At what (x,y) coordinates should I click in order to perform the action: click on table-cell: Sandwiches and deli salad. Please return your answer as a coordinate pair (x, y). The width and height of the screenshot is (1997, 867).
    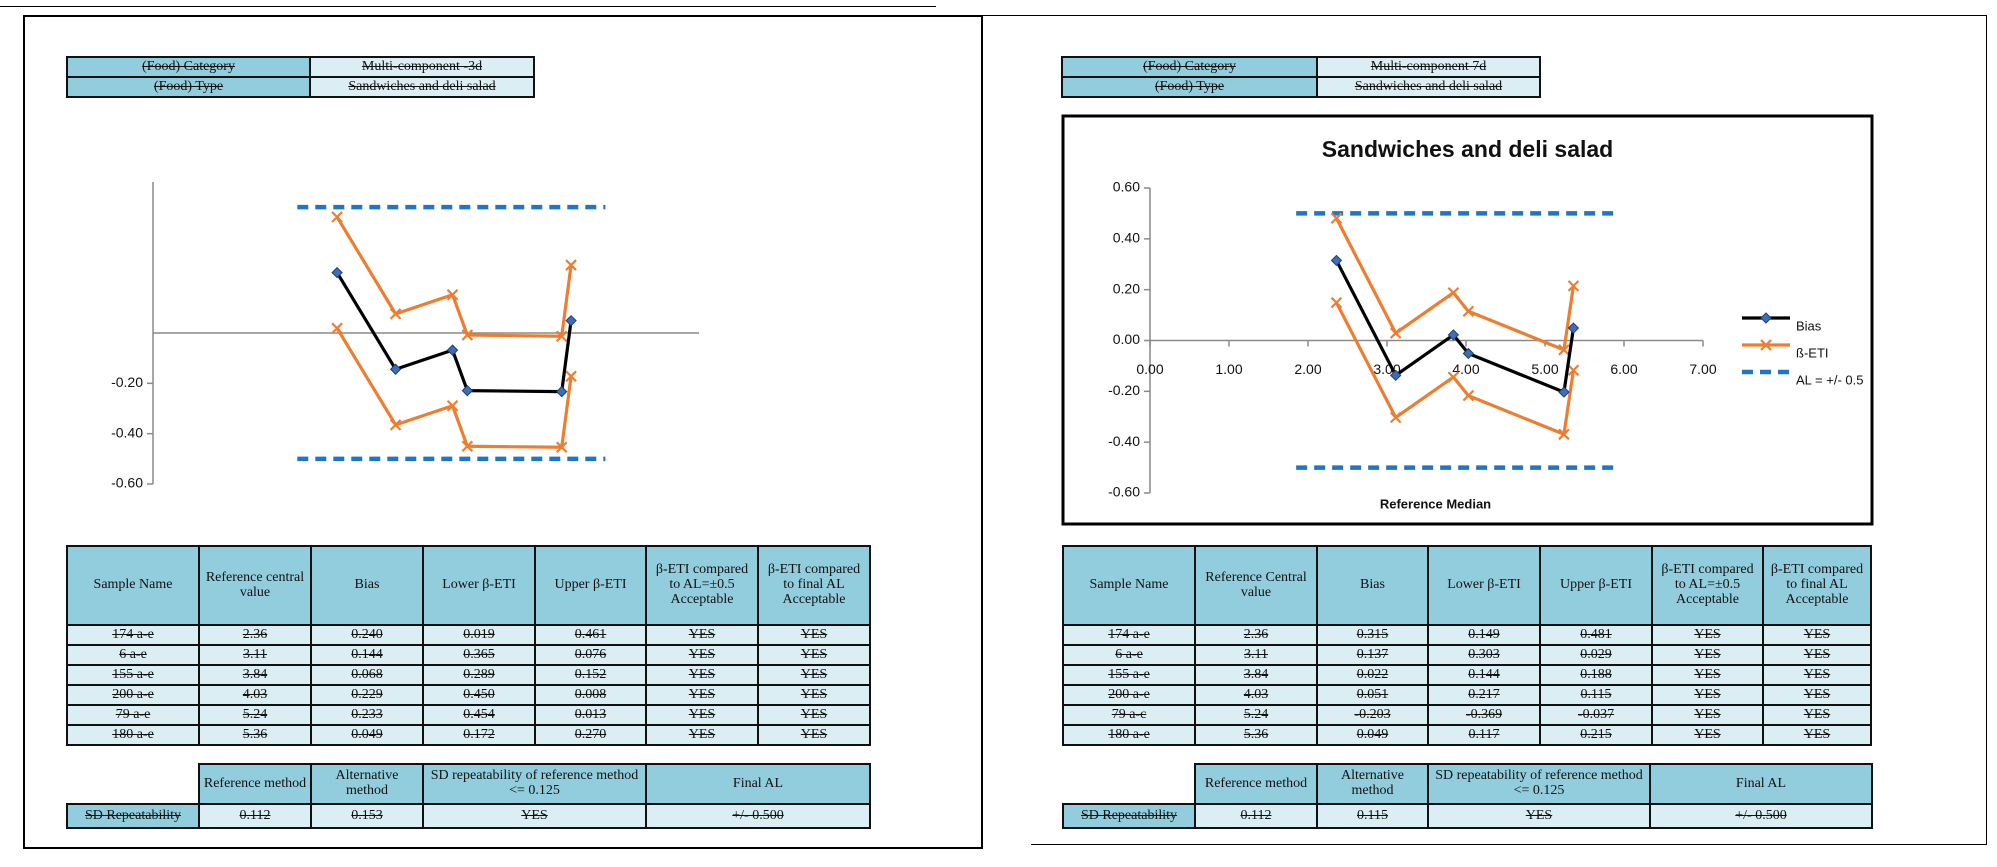
    Looking at the image, I should click on (1428, 87).